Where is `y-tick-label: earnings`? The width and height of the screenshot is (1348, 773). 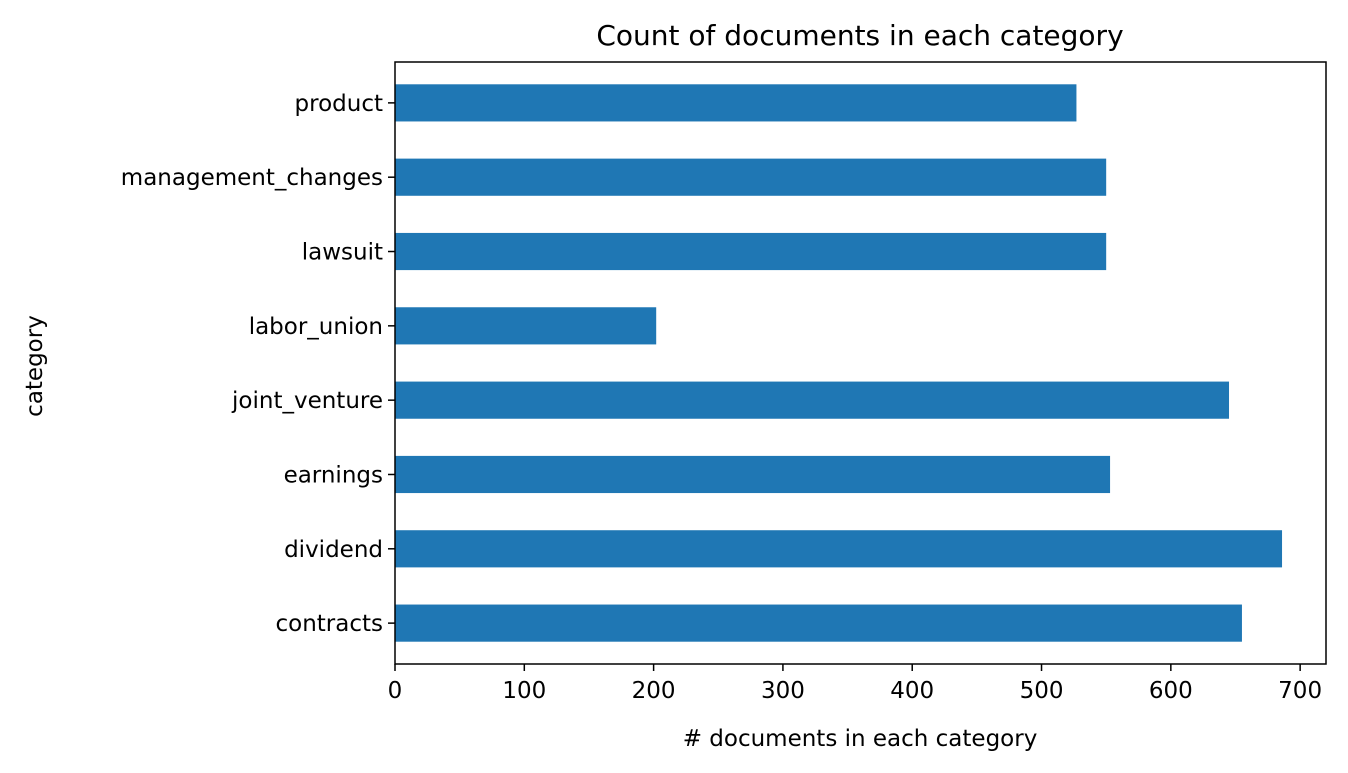
y-tick-label: earnings is located at coordinates (333, 475).